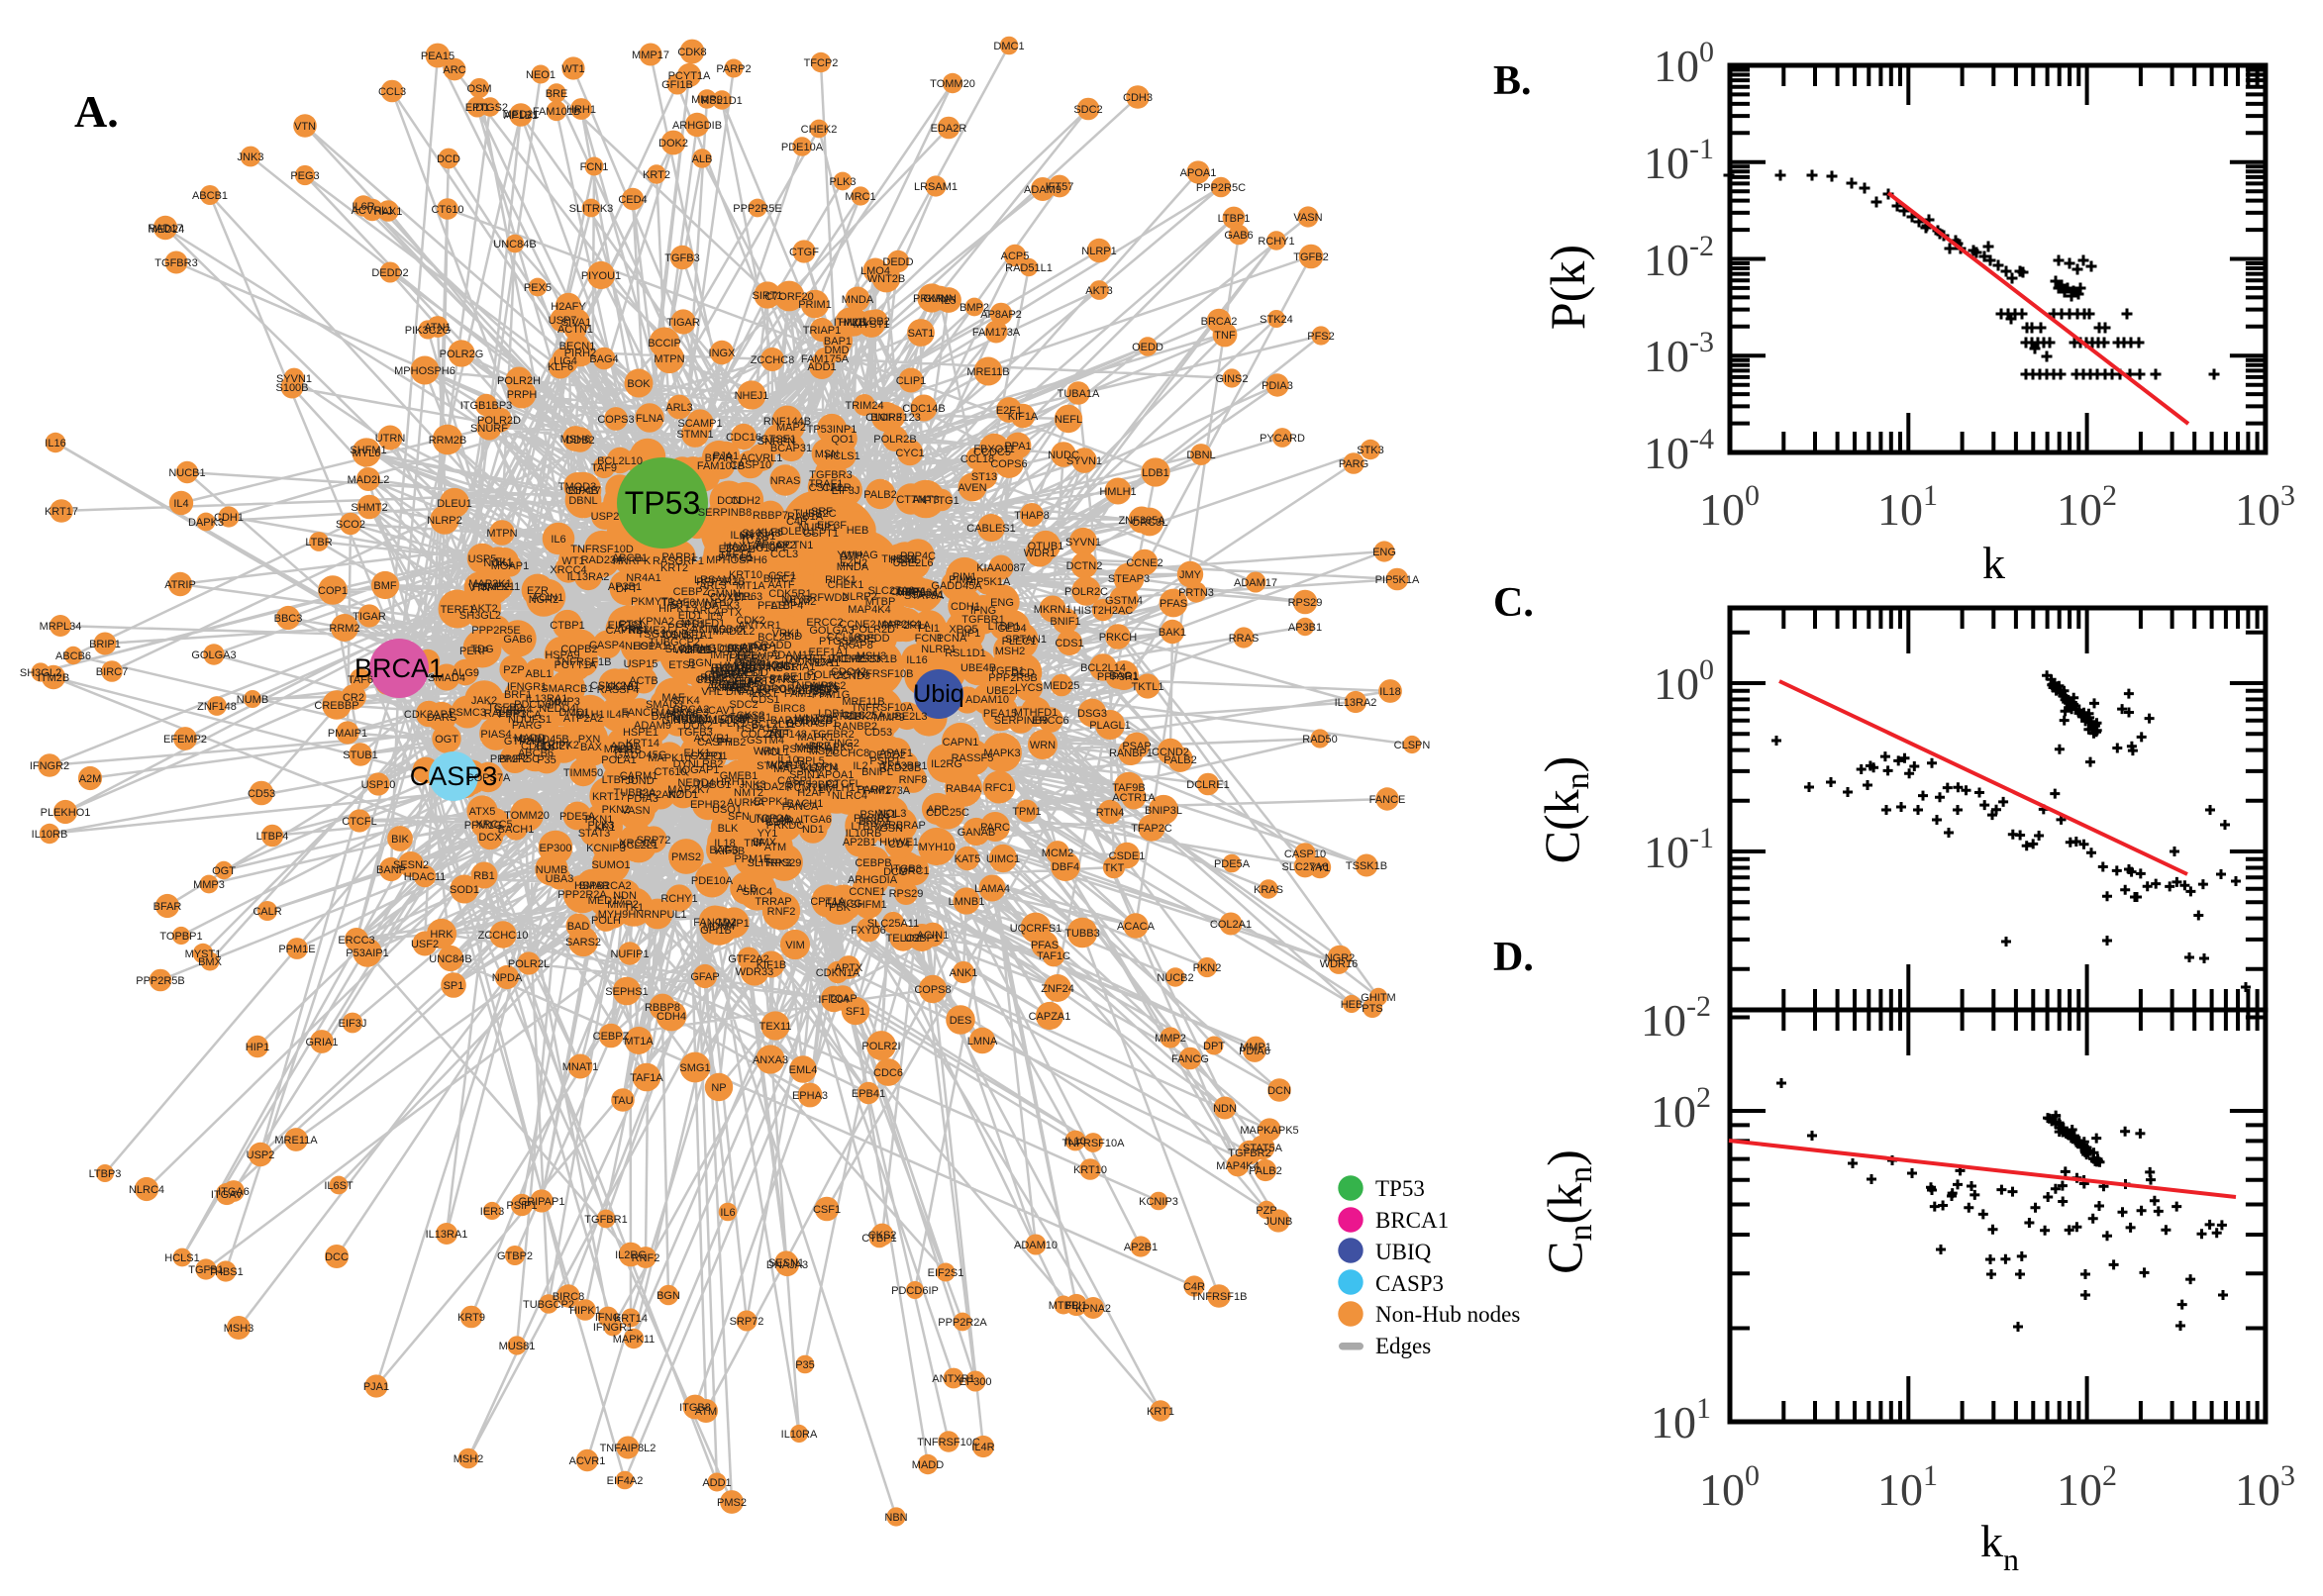 This screenshot has width=2323, height=1596. What do you see at coordinates (863, 702) in the screenshot?
I see `svg-text: MRE11B` at bounding box center [863, 702].